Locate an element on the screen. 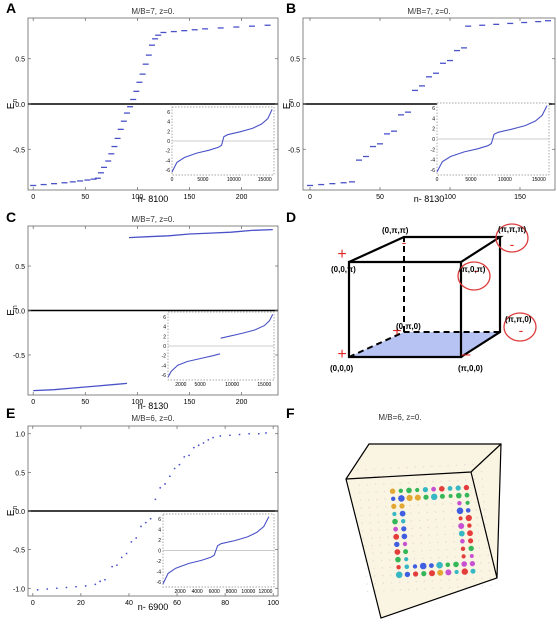  render-background is located at coordinates (423, 531).